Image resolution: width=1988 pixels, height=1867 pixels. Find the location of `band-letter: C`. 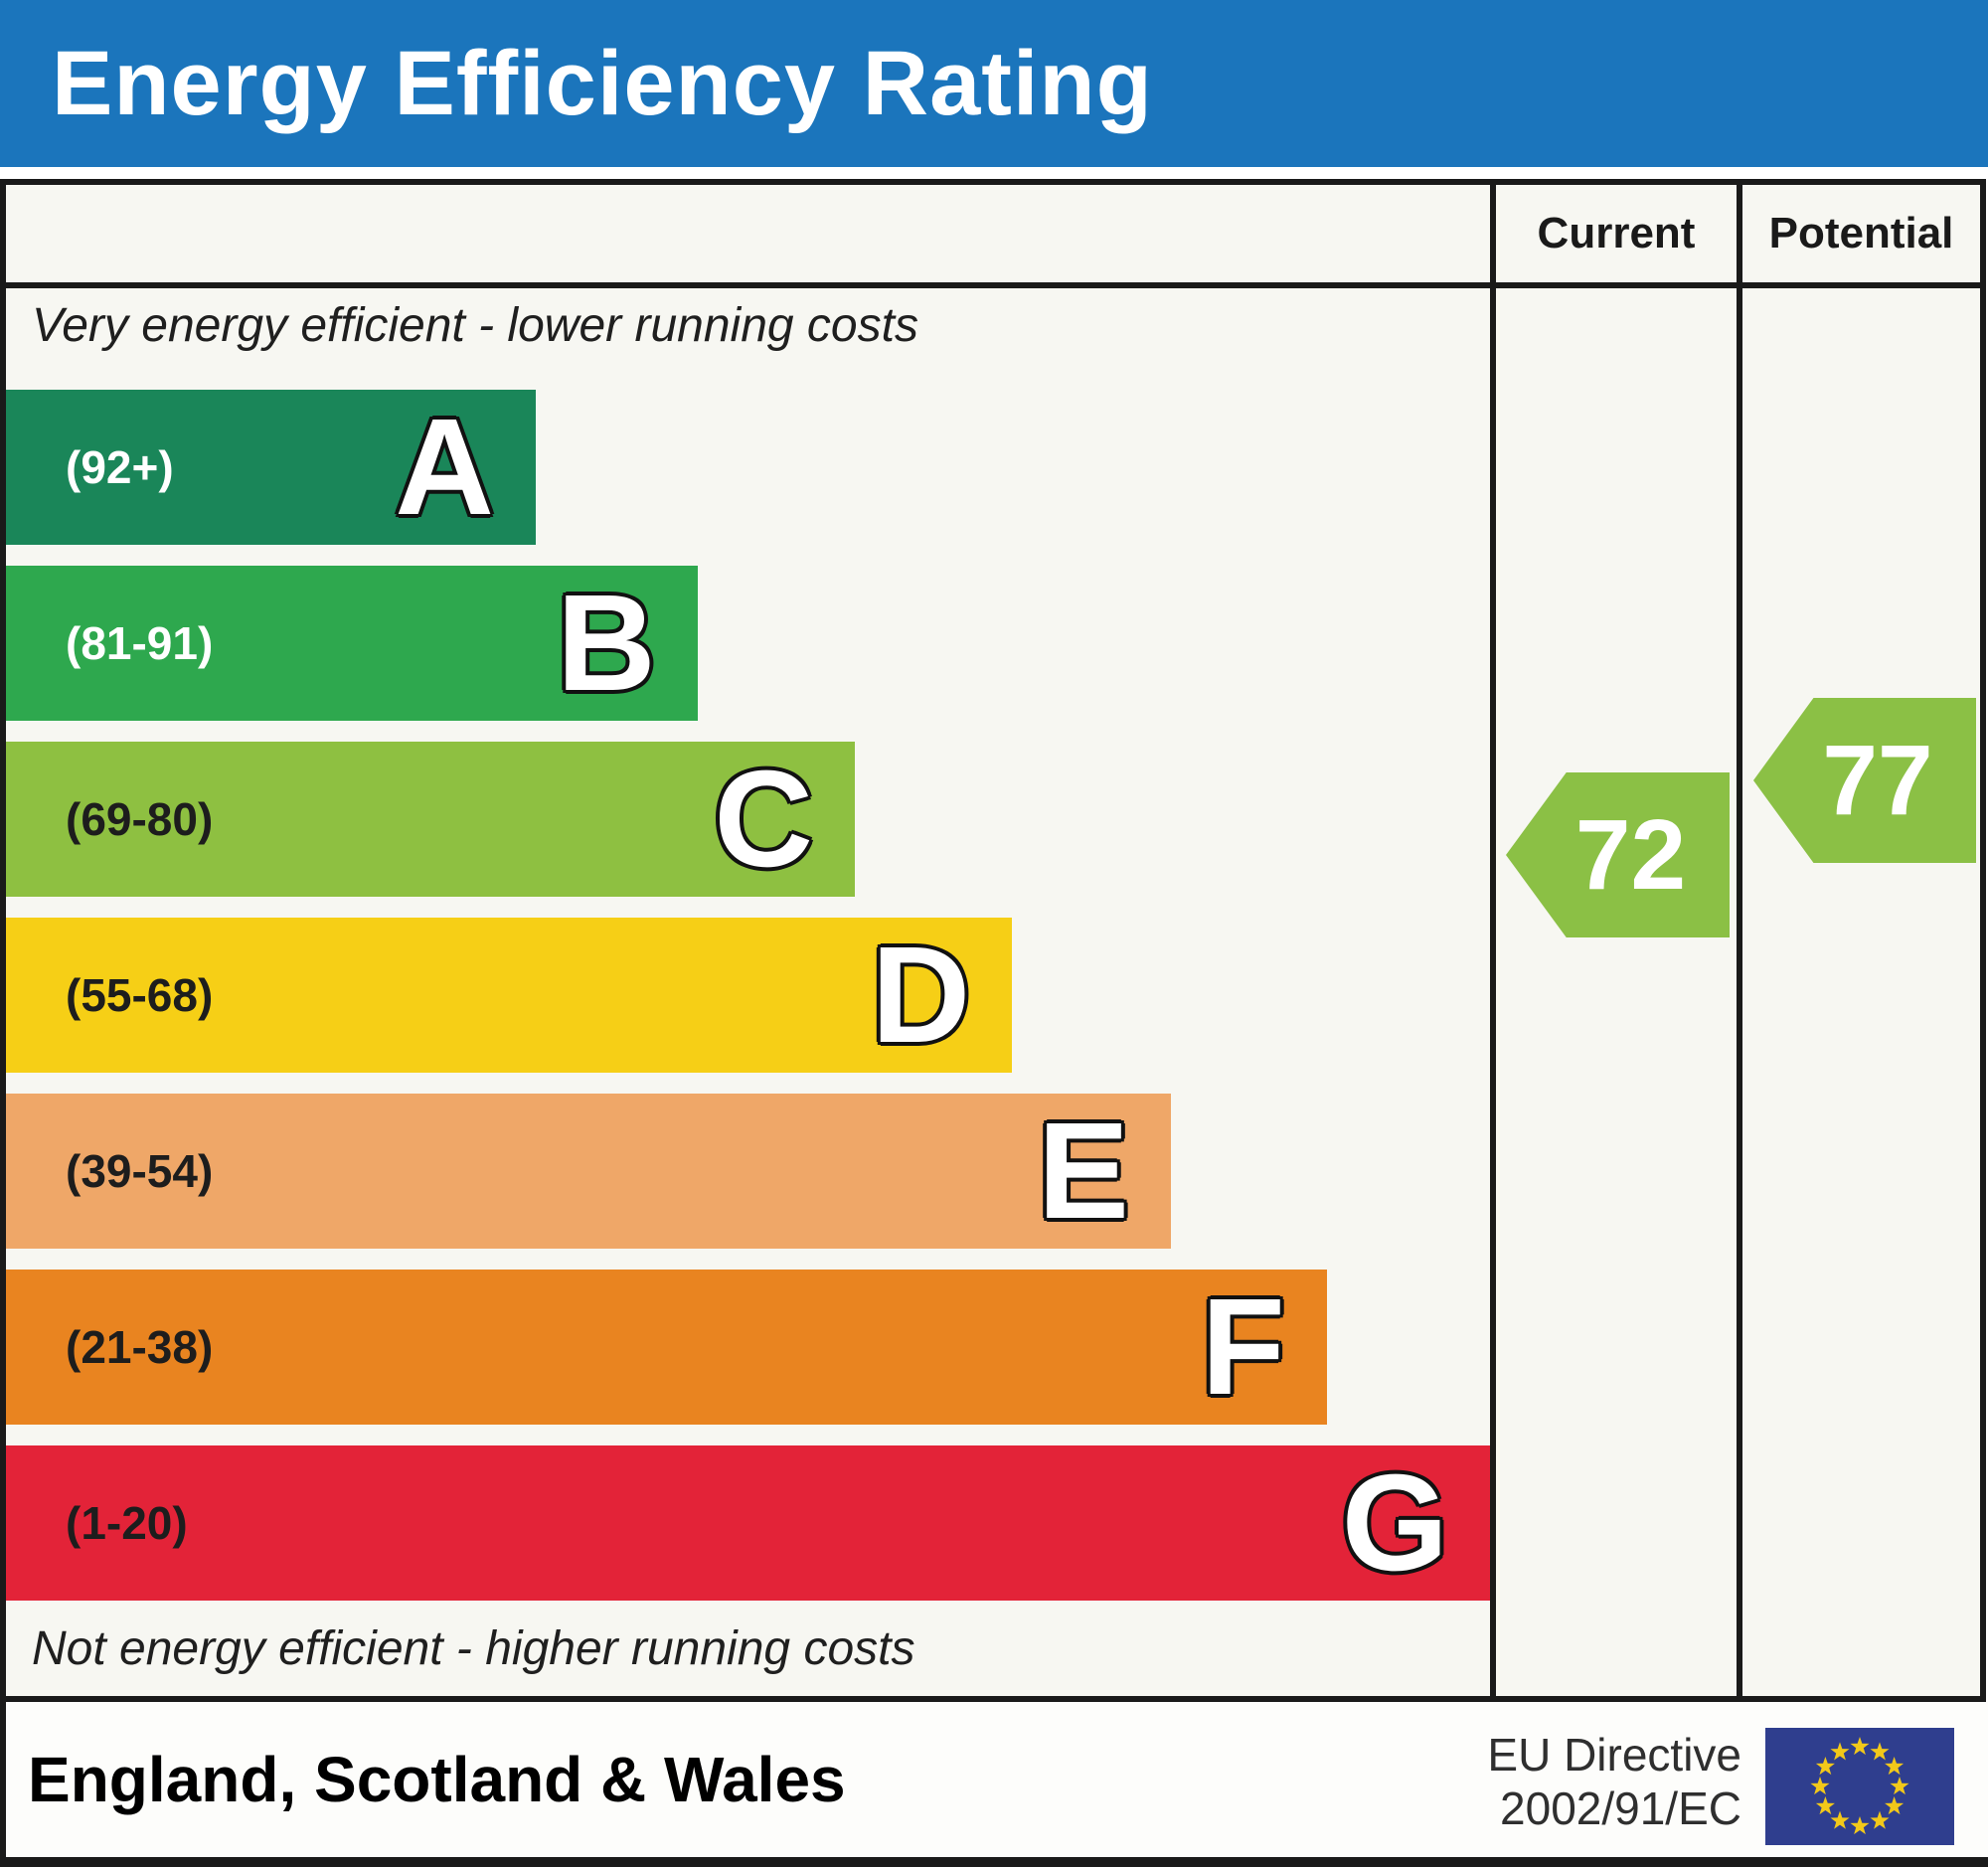

band-letter: C is located at coordinates (763, 819).